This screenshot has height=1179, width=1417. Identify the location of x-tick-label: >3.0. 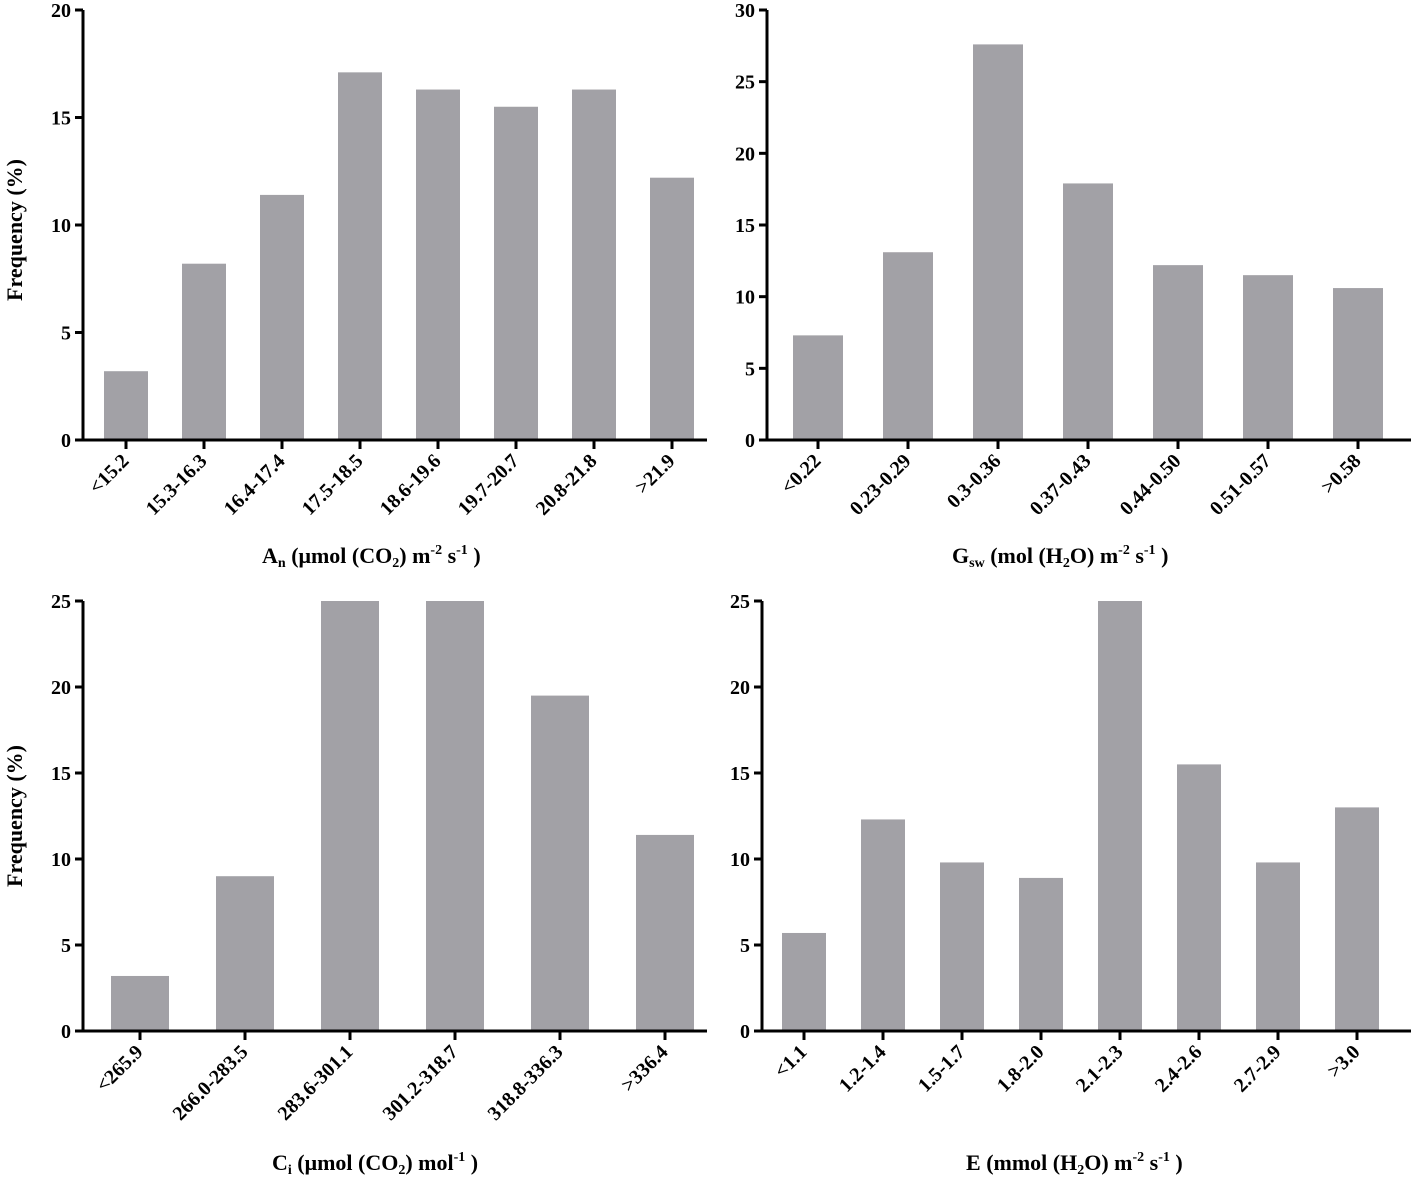
(1343, 1061).